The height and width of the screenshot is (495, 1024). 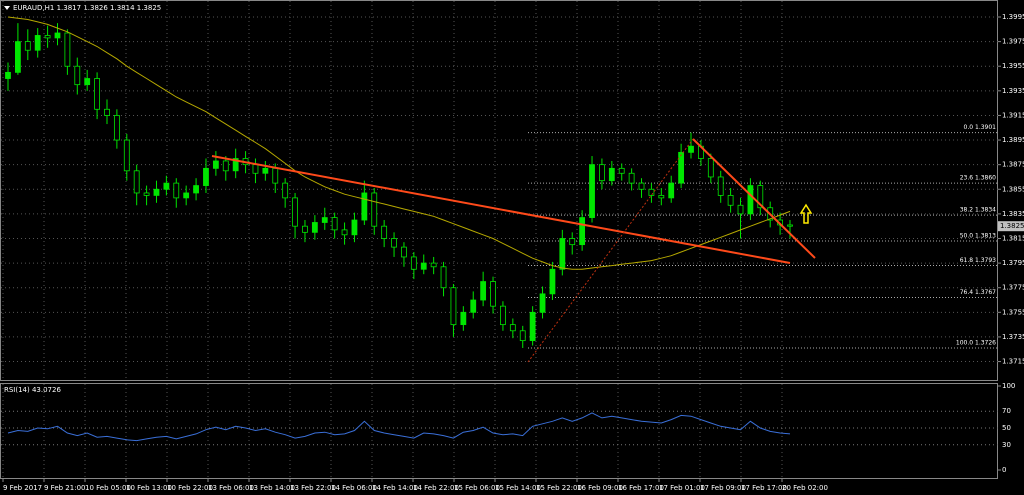 I want to click on x-tick-label: 17 Feb 09:00, so click(x=723, y=488).